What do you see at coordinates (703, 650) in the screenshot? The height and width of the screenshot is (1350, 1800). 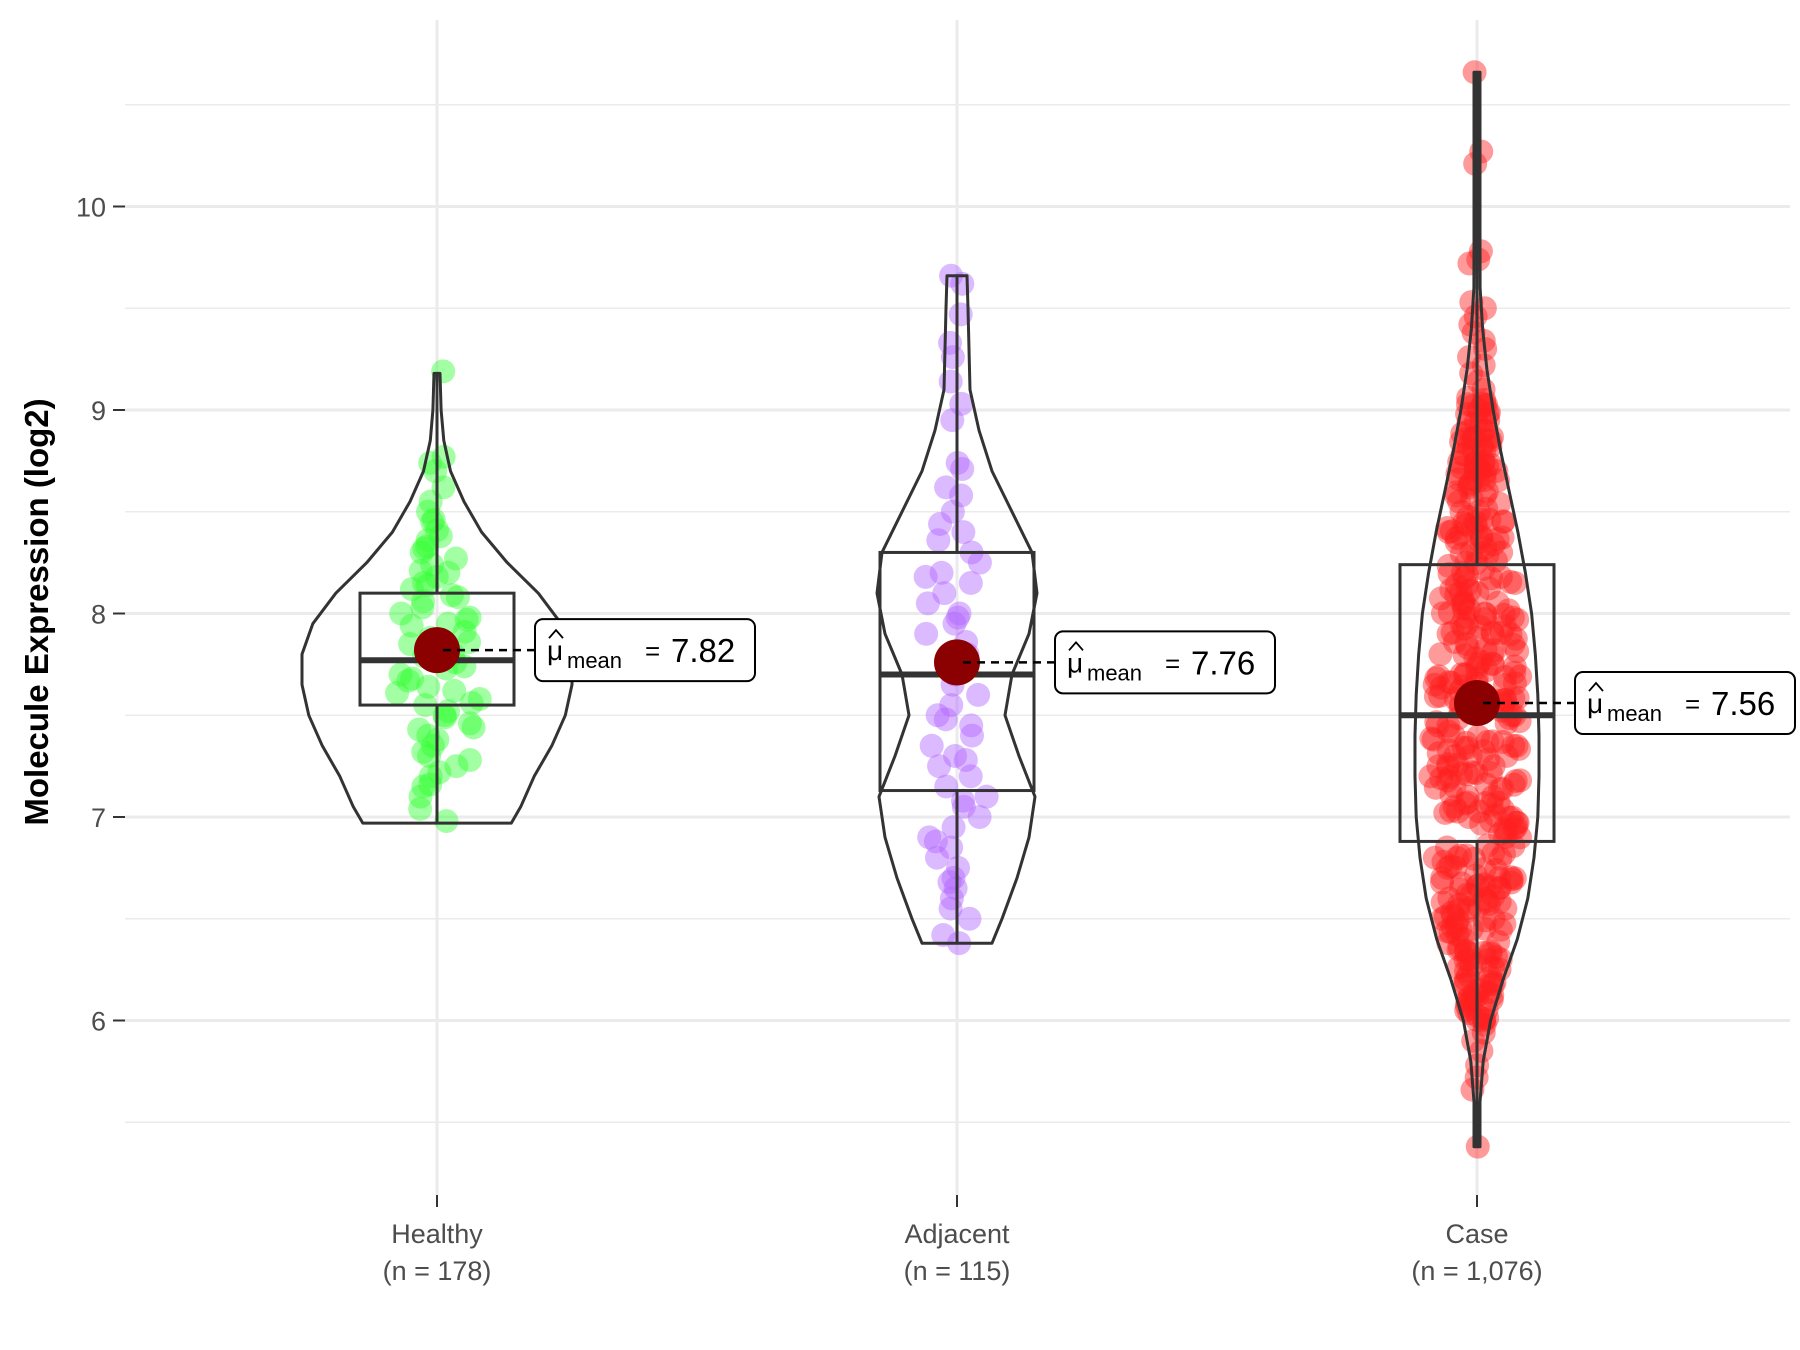 I see `mean-value: 7.82` at bounding box center [703, 650].